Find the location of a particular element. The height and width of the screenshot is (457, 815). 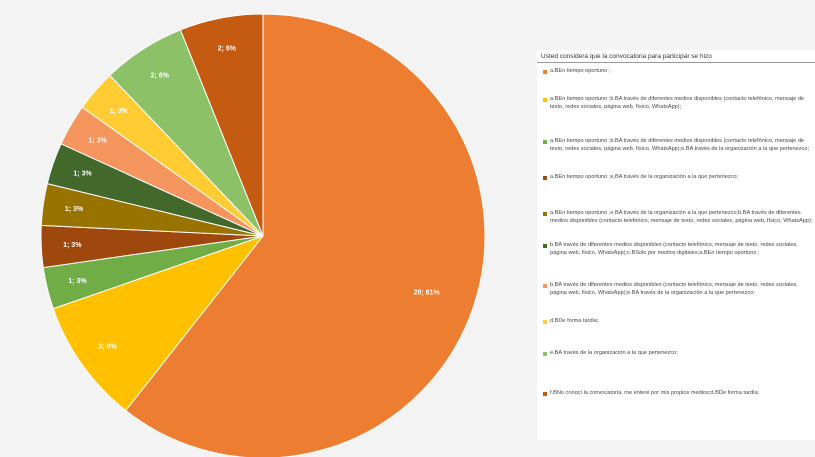

legend-item-7: d.BDe forma tardía; is located at coordinates (679, 322).